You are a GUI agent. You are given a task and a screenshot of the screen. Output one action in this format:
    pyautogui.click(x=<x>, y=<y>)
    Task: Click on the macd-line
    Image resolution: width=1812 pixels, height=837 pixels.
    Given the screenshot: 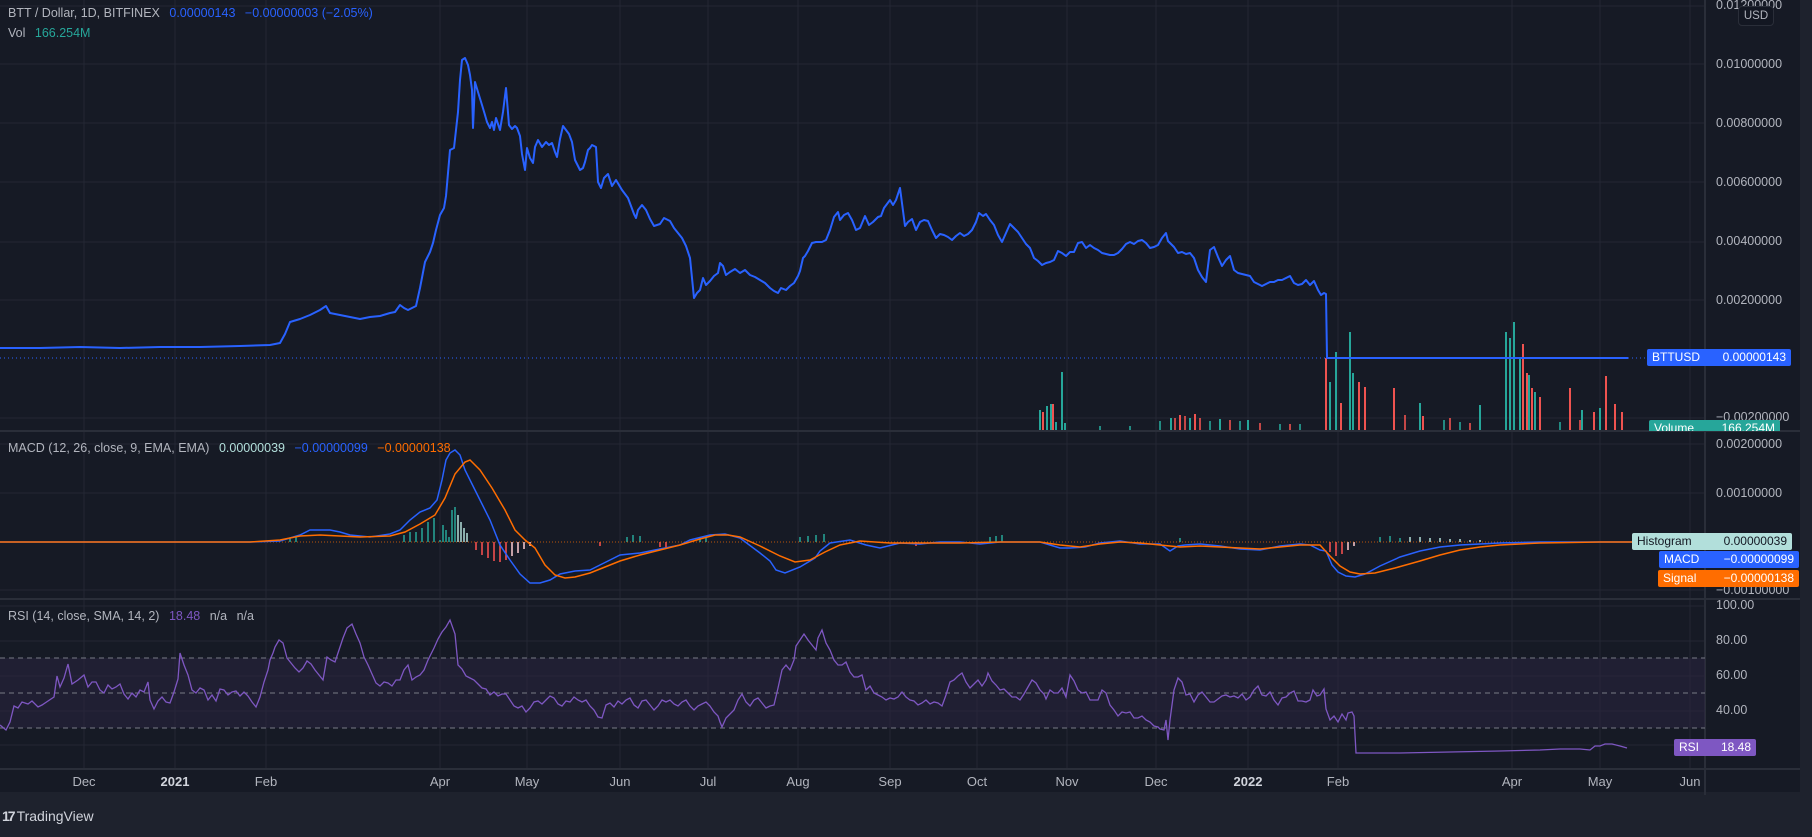 What is the action you would take?
    pyautogui.click(x=824, y=516)
    